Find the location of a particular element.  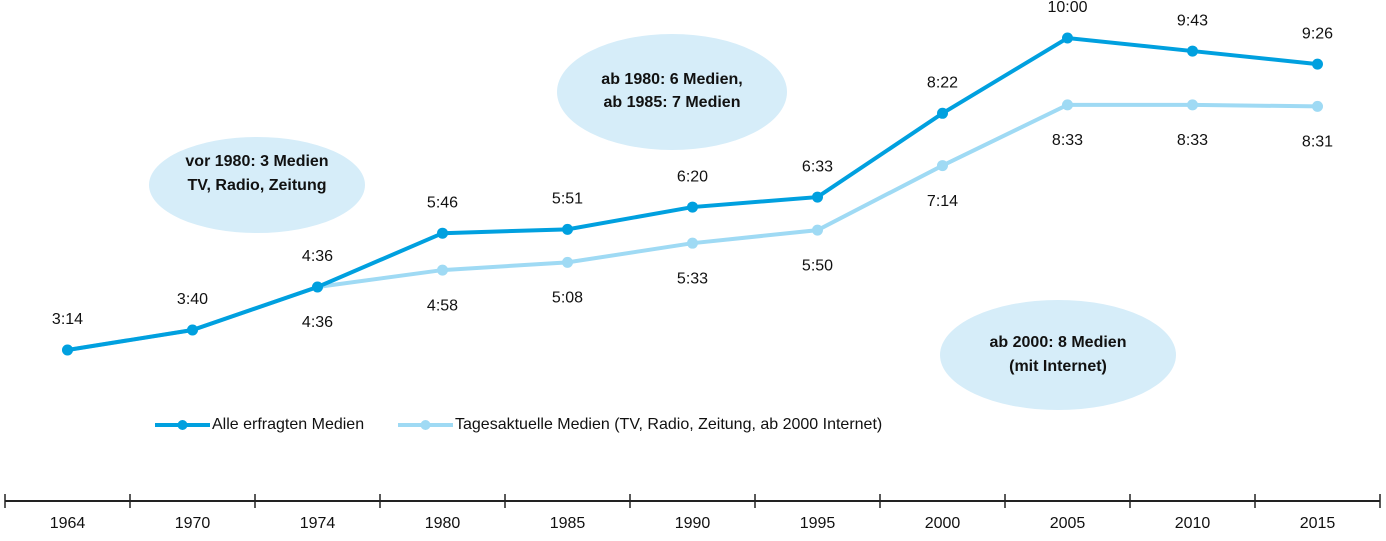

data-label: 4:58 is located at coordinates (442, 305).